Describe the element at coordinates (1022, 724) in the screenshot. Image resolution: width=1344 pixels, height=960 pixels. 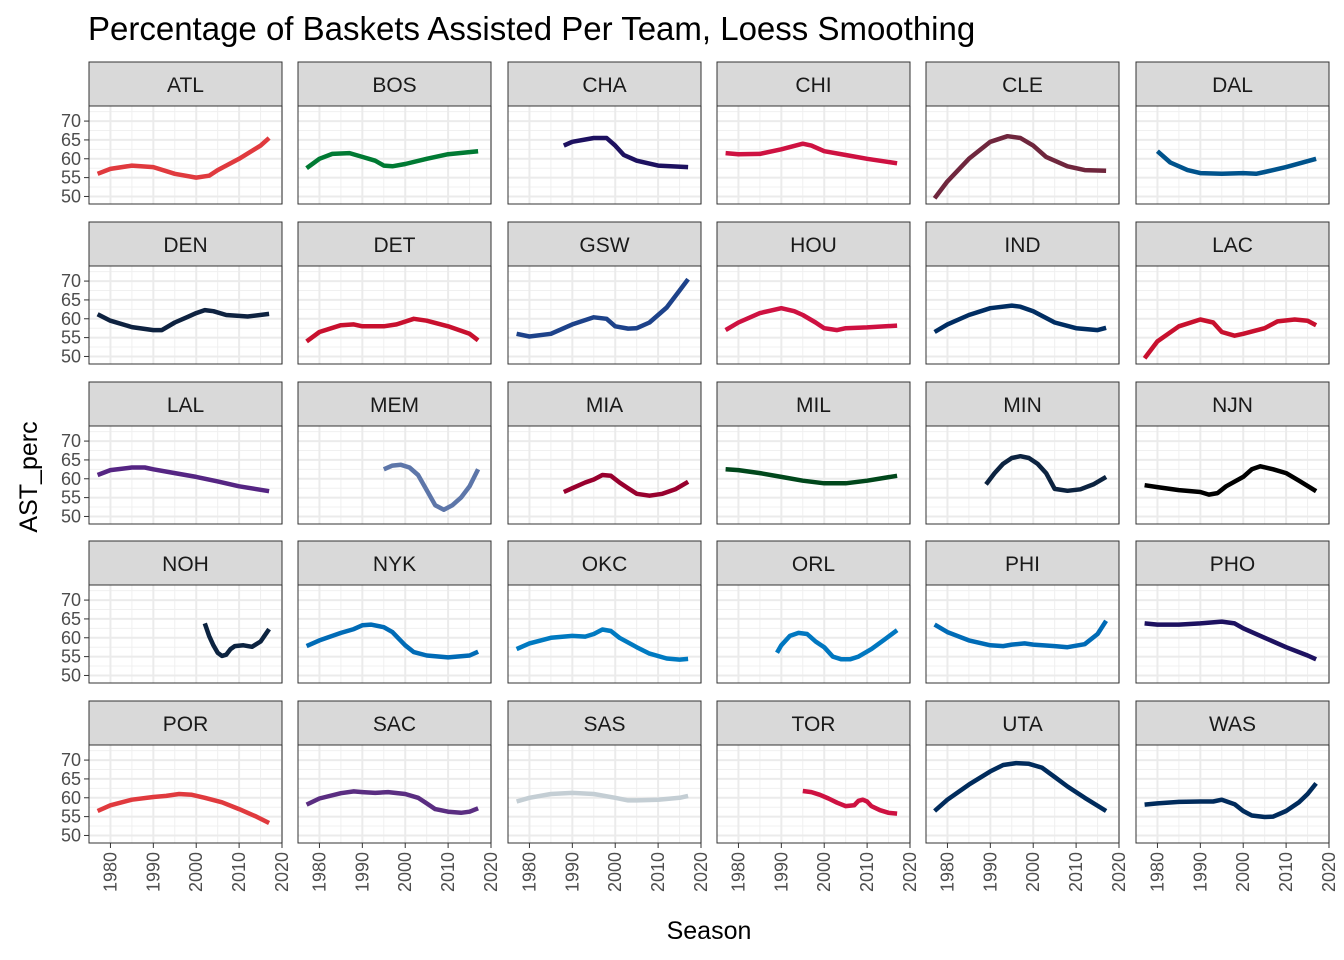
I see `facet-strip-label: UTA` at that location.